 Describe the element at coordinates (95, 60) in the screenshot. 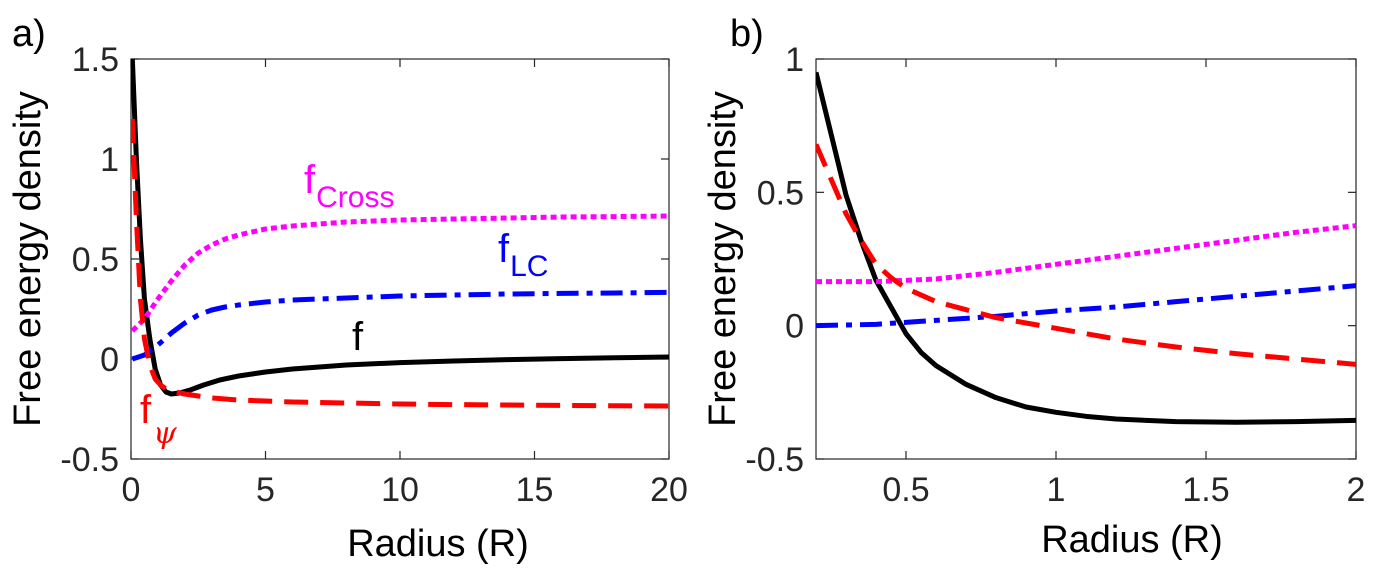

I see `y-tick-label: 1.5` at that location.